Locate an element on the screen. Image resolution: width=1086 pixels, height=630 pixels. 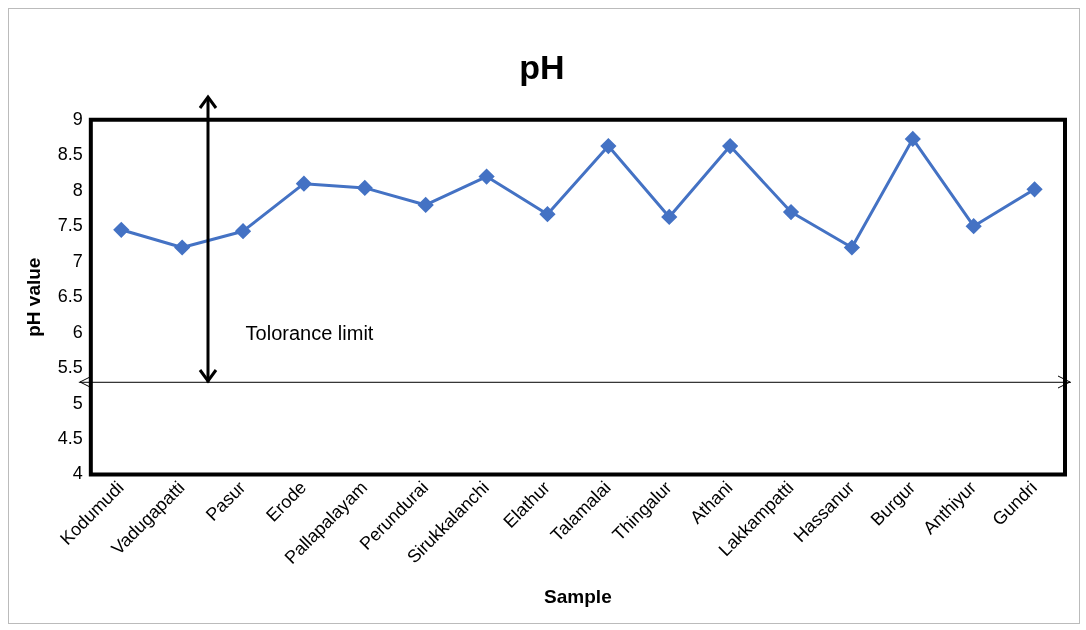
y-tick-label: 7.5 is located at coordinates (70, 225).